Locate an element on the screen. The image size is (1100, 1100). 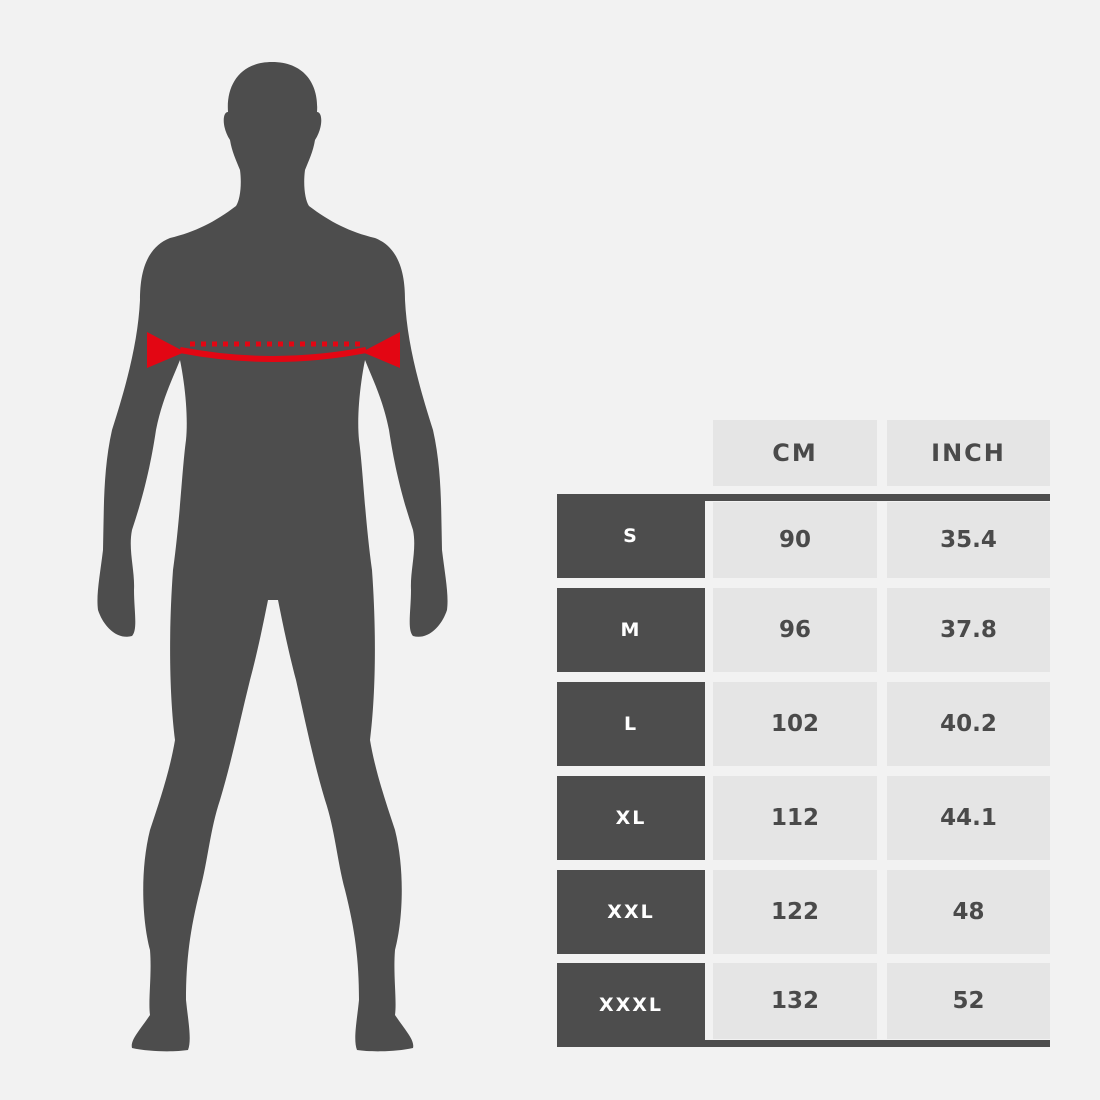
cm-value: 112 is located at coordinates (795, 818).